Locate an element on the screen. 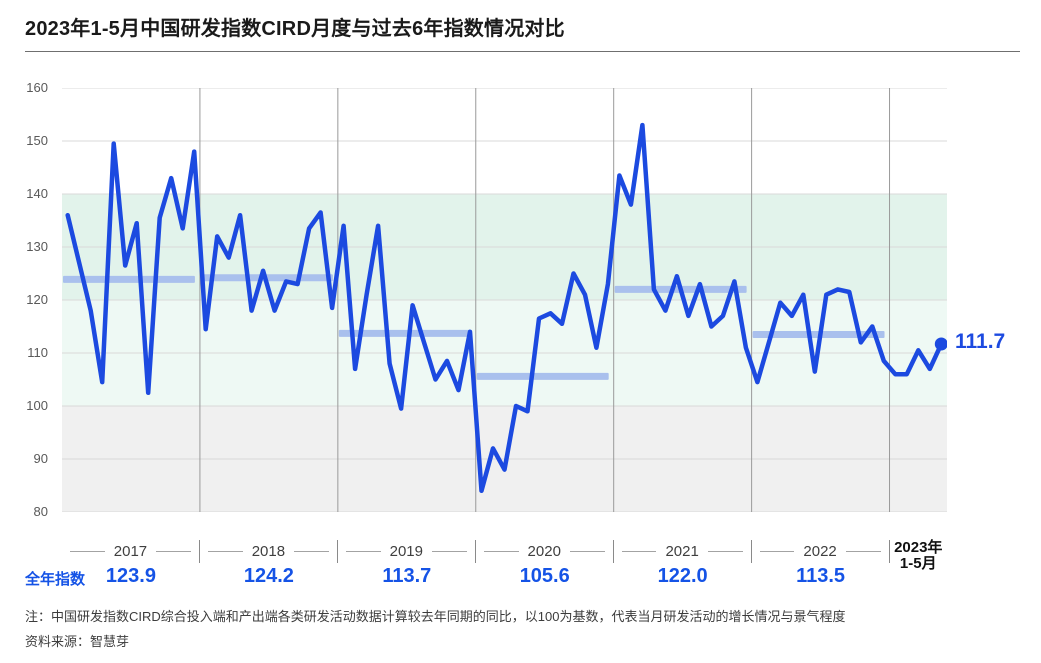  x-axis-label-2018: 2018 is located at coordinates (269, 551).